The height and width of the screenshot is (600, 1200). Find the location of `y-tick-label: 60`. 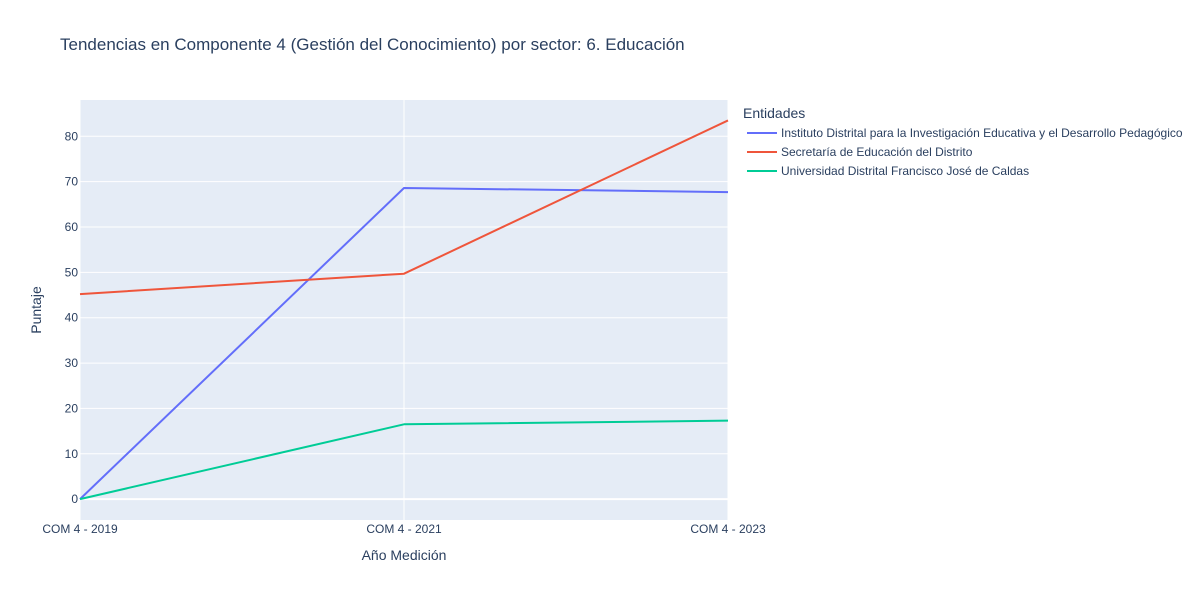

y-tick-label: 60 is located at coordinates (72, 227).